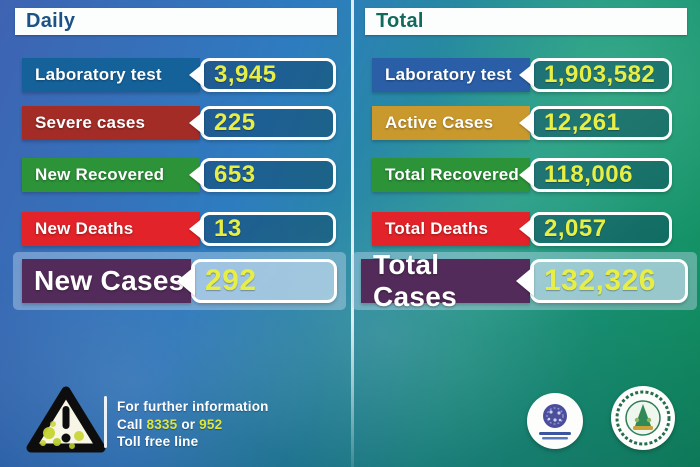 The image size is (700, 467). I want to click on stat-value: 132,326, so click(600, 280).